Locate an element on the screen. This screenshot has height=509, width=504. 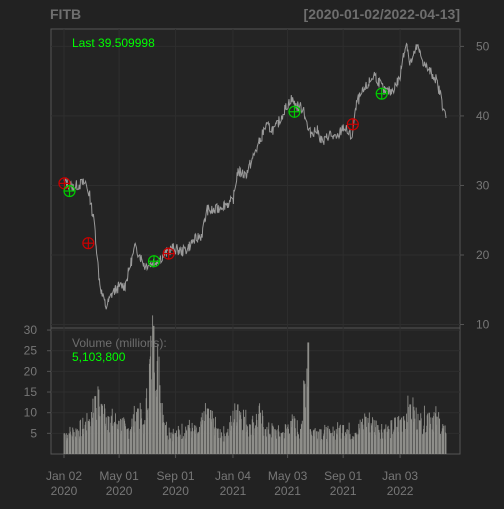
price-tick-label: 40 is located at coordinates (483, 116).